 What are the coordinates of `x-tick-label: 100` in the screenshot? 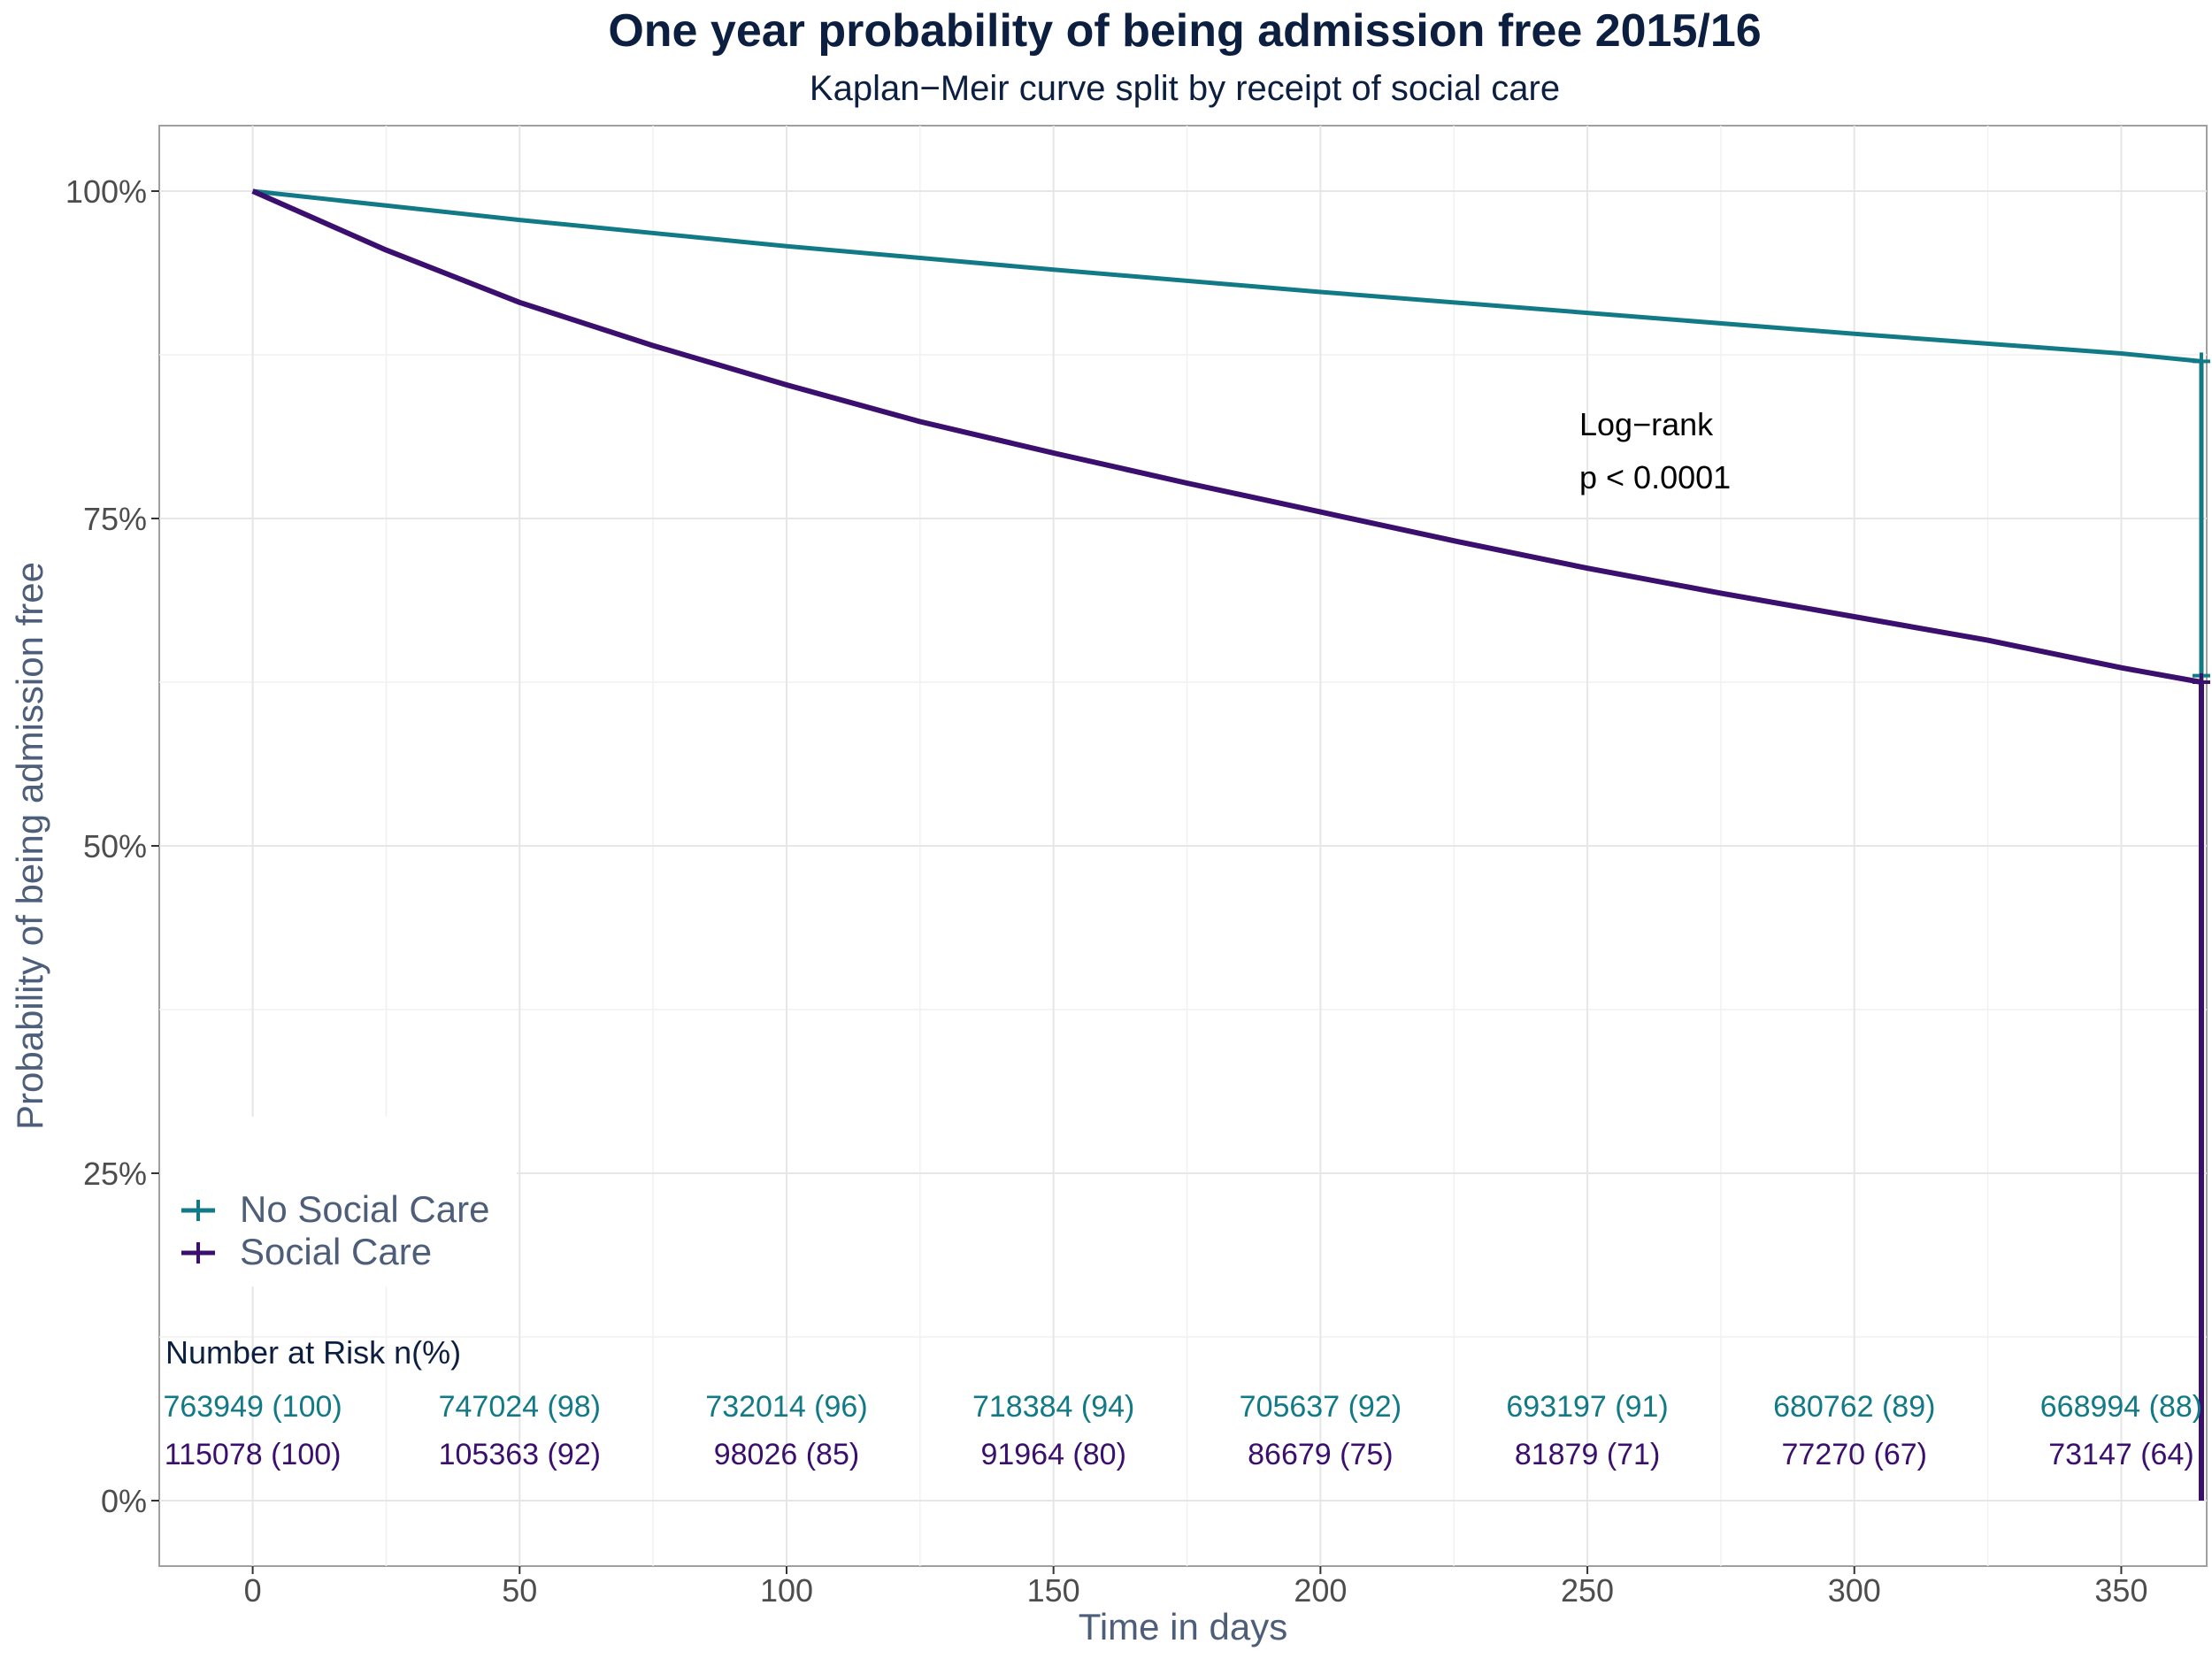 It's located at (787, 1591).